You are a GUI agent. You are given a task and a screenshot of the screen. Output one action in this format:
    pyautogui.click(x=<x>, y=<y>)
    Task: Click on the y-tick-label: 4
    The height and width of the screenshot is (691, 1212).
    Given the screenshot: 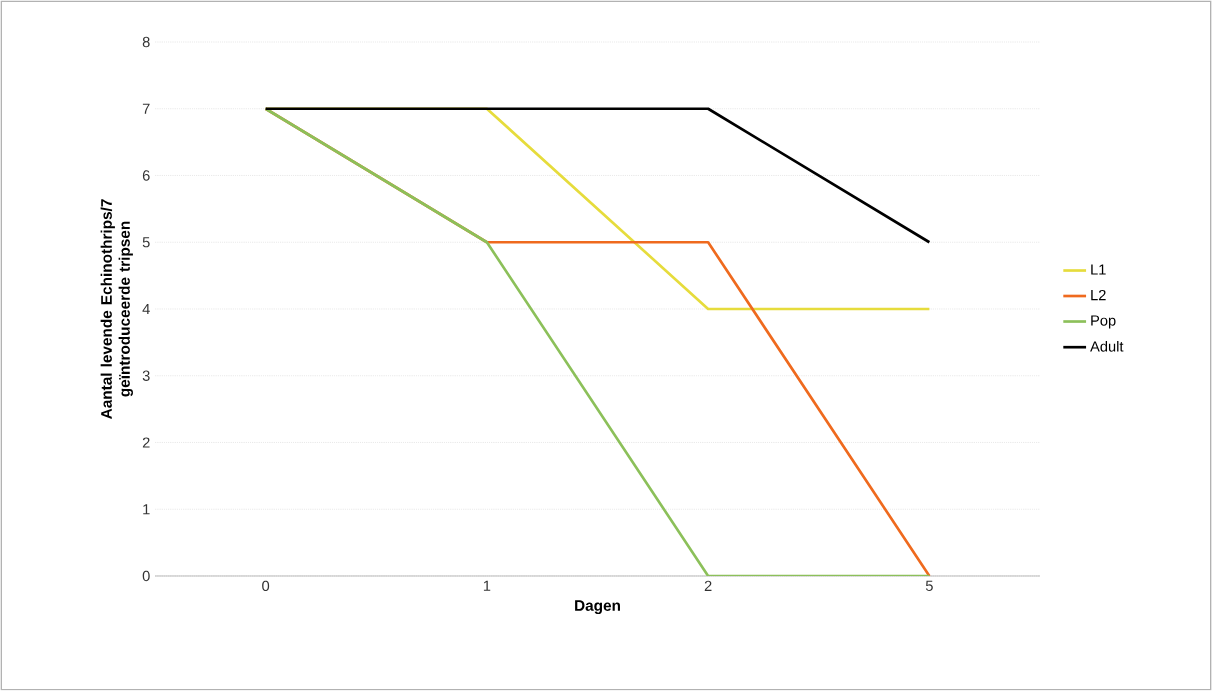 What is the action you would take?
    pyautogui.click(x=146, y=309)
    